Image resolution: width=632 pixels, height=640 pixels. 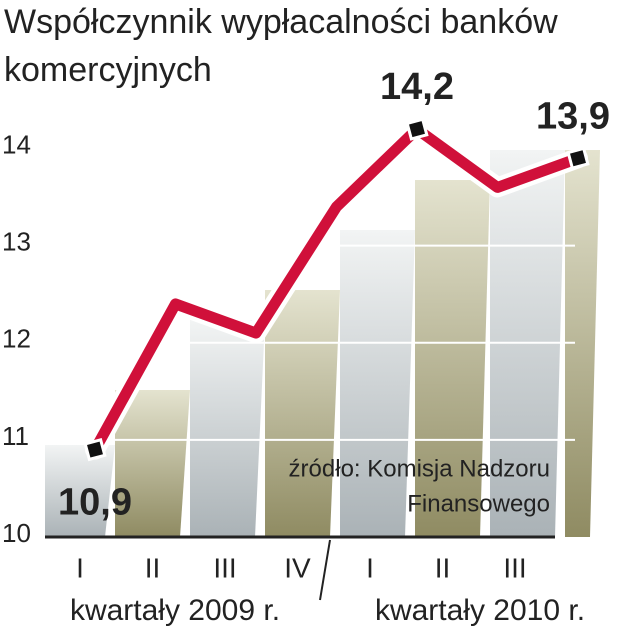 I want to click on source: Finansowego, so click(x=478, y=503).